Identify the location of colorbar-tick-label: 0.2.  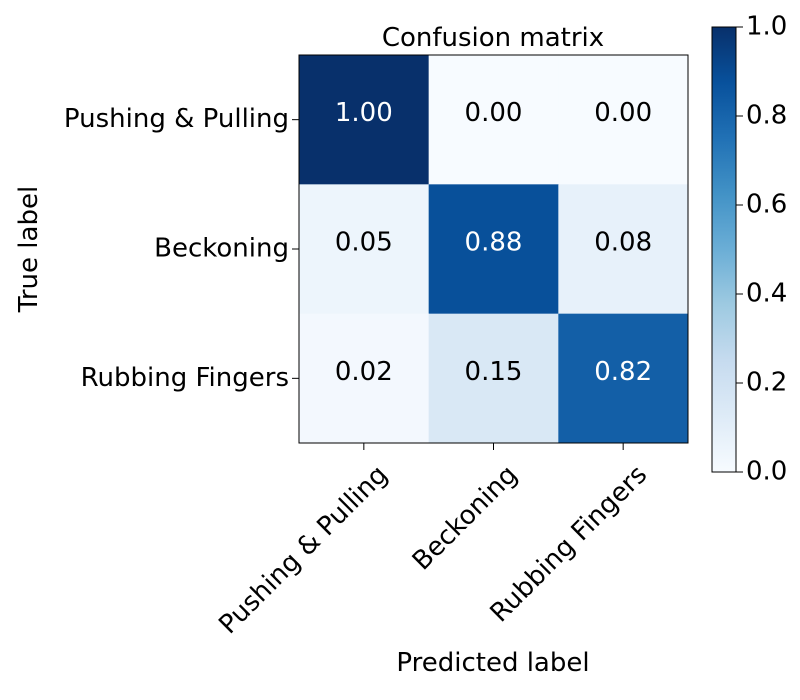
(766, 383).